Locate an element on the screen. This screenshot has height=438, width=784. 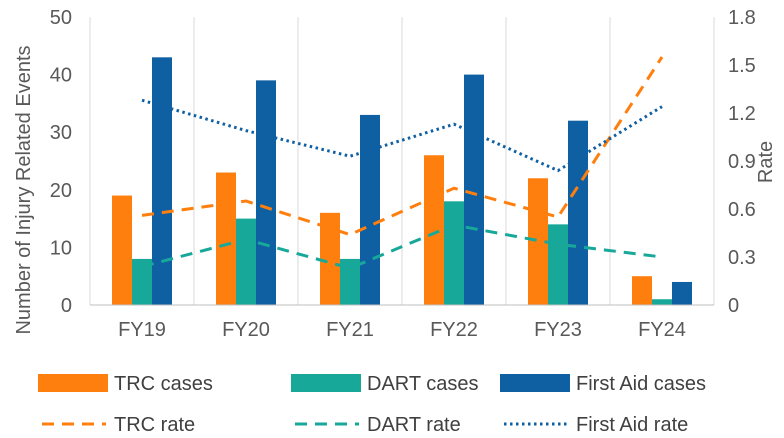
y-tick-label: 40 is located at coordinates (61, 76).